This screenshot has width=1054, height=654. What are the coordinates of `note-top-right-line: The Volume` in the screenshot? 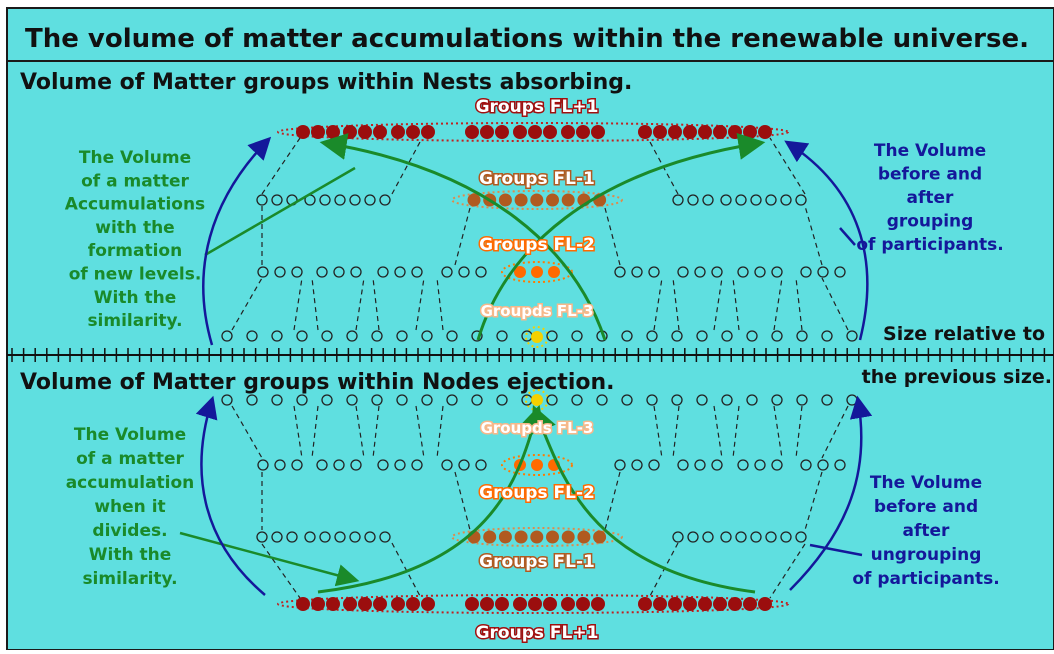 It's located at (930, 151).